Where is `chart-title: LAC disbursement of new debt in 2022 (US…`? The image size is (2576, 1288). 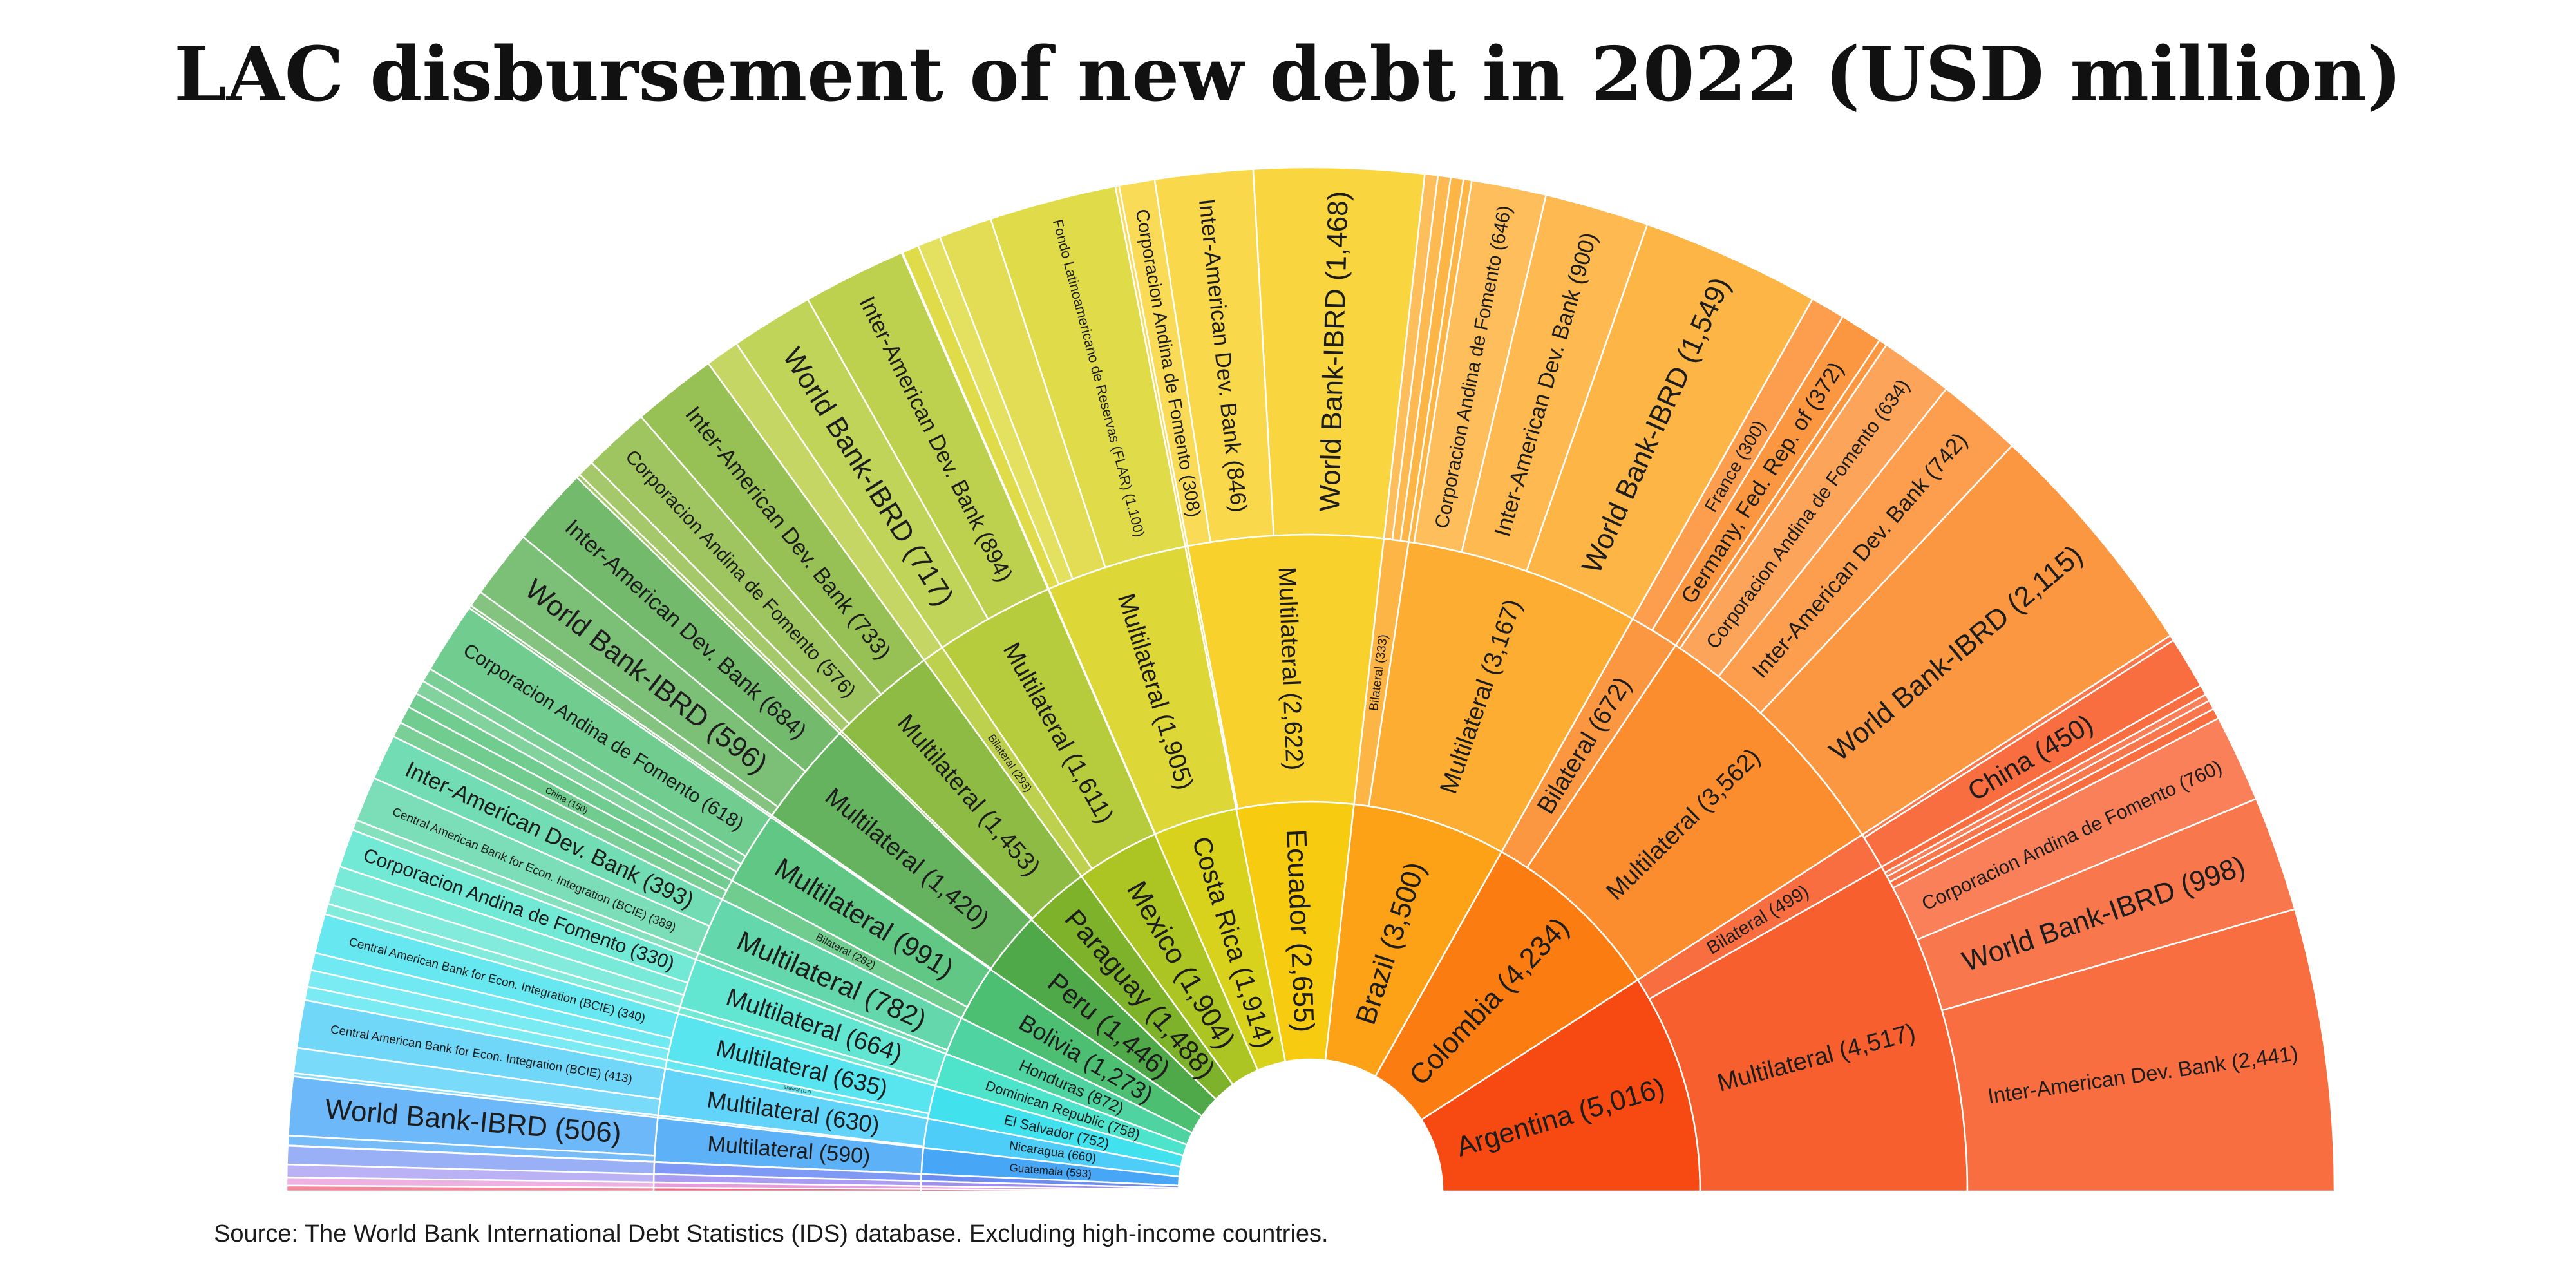
chart-title: LAC disbursement of new debt in 2022 (US… is located at coordinates (1288, 74).